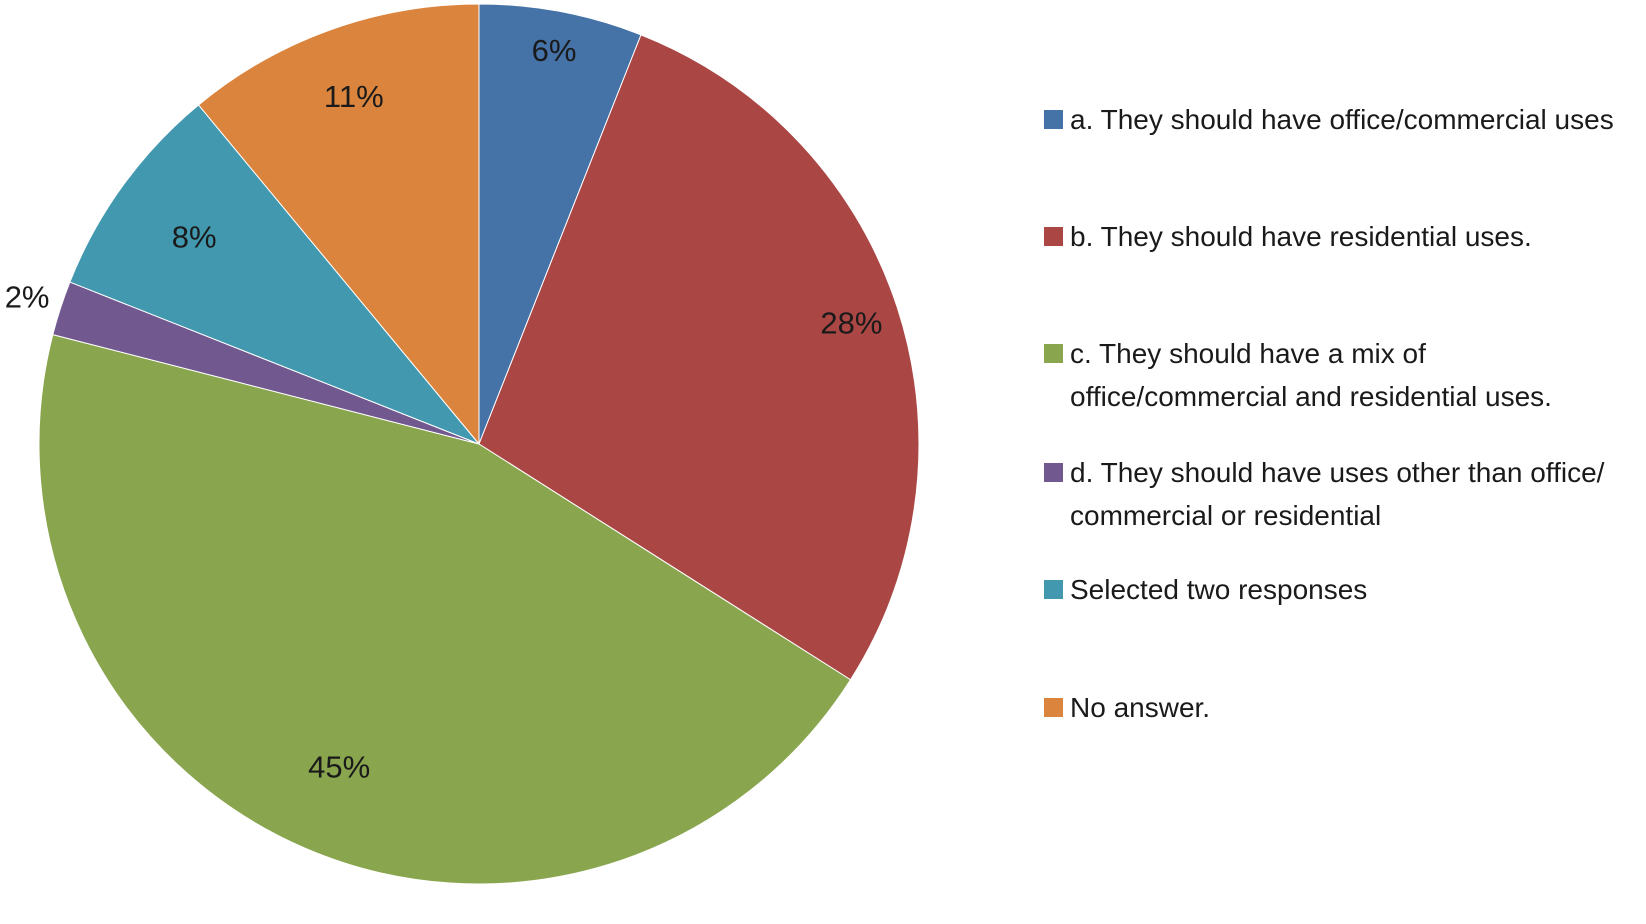 The height and width of the screenshot is (924, 1646). Describe the element at coordinates (1053, 236) in the screenshot. I see `legend-swatch-b` at that location.